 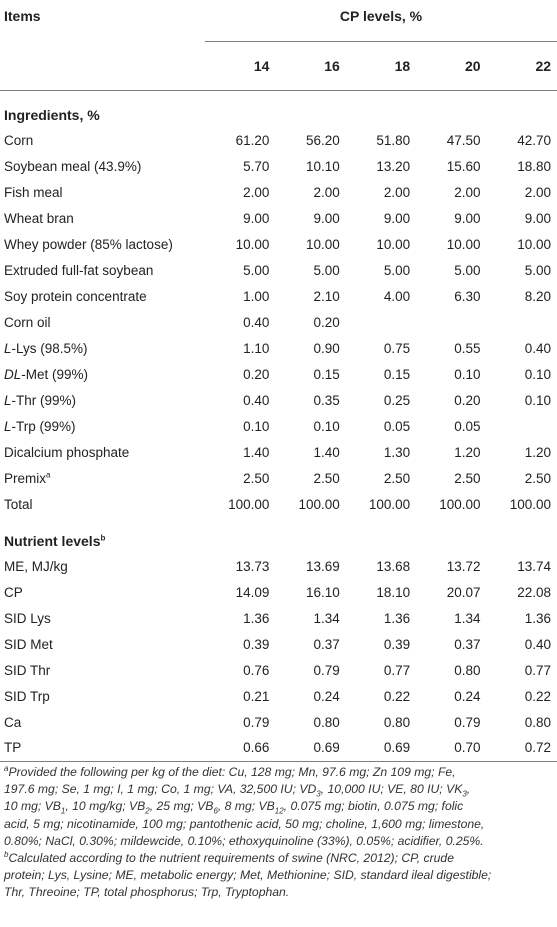 What do you see at coordinates (534, 140) in the screenshot?
I see `cell-value: 42.70` at bounding box center [534, 140].